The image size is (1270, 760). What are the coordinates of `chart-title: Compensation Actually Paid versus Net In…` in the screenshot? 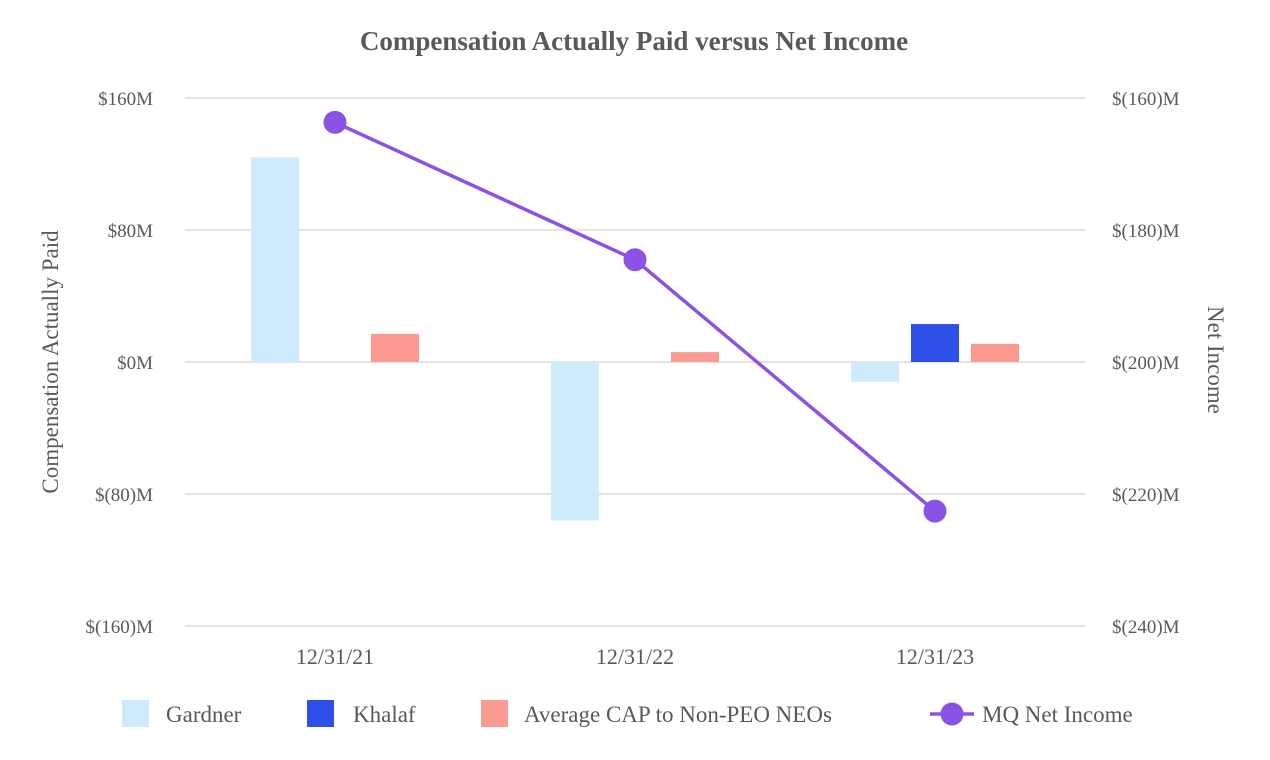 It's located at (634, 41).